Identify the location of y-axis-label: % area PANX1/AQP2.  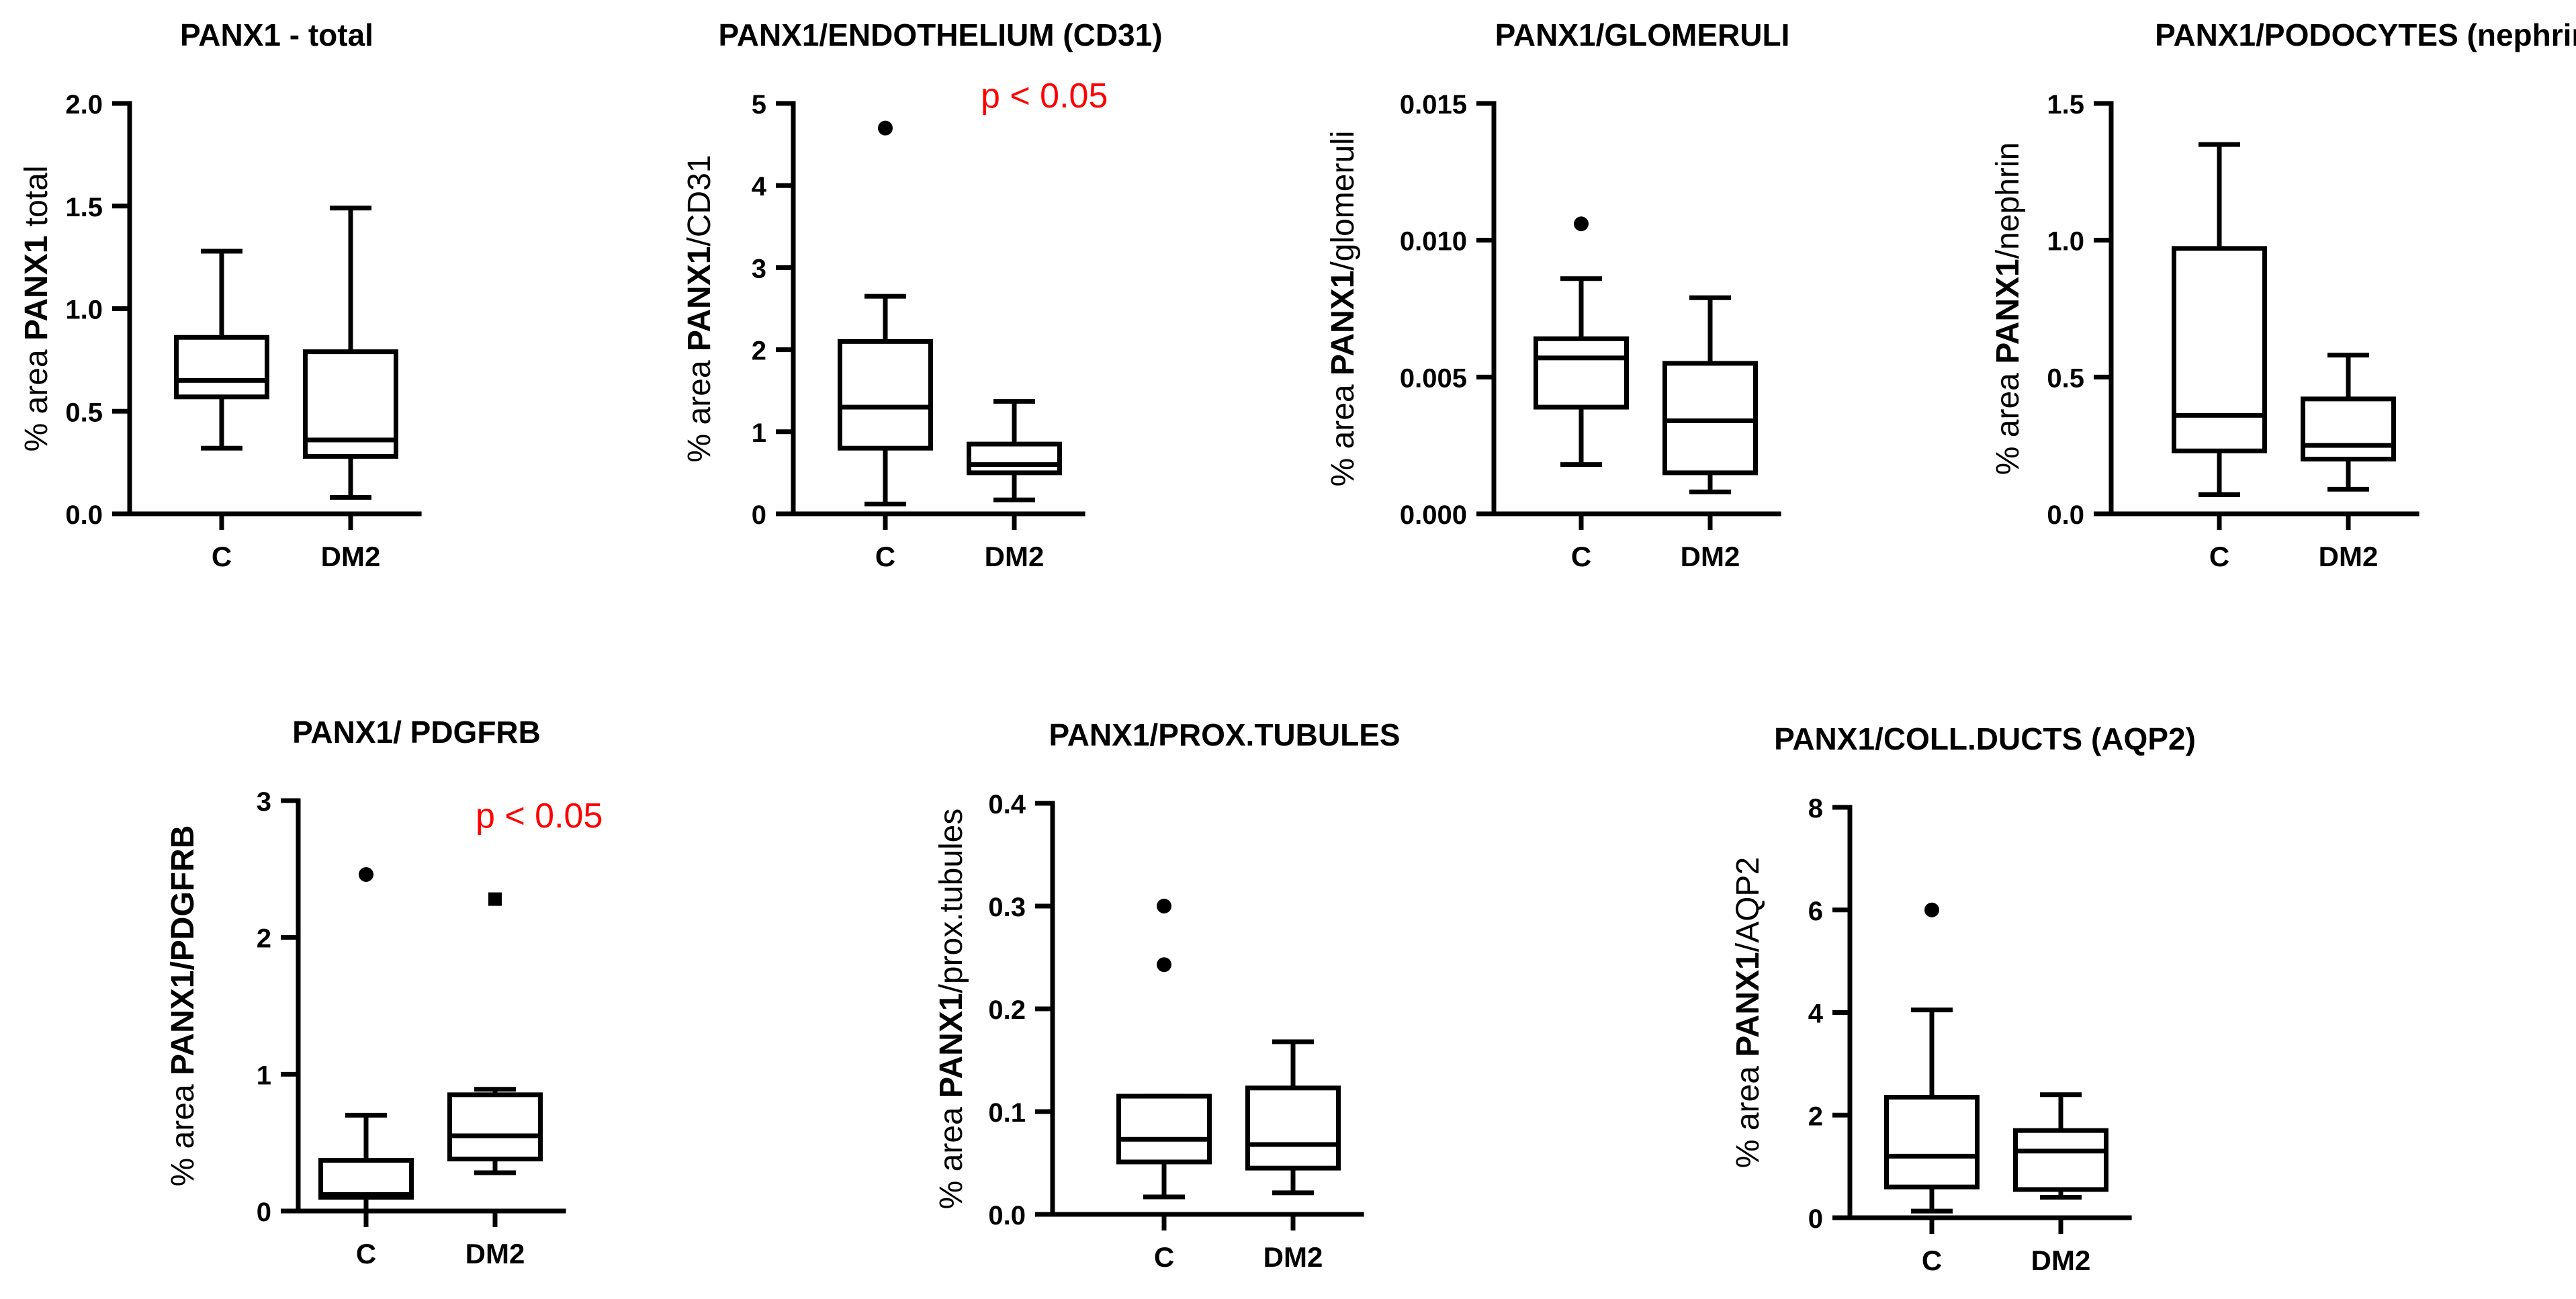
(1748, 1012).